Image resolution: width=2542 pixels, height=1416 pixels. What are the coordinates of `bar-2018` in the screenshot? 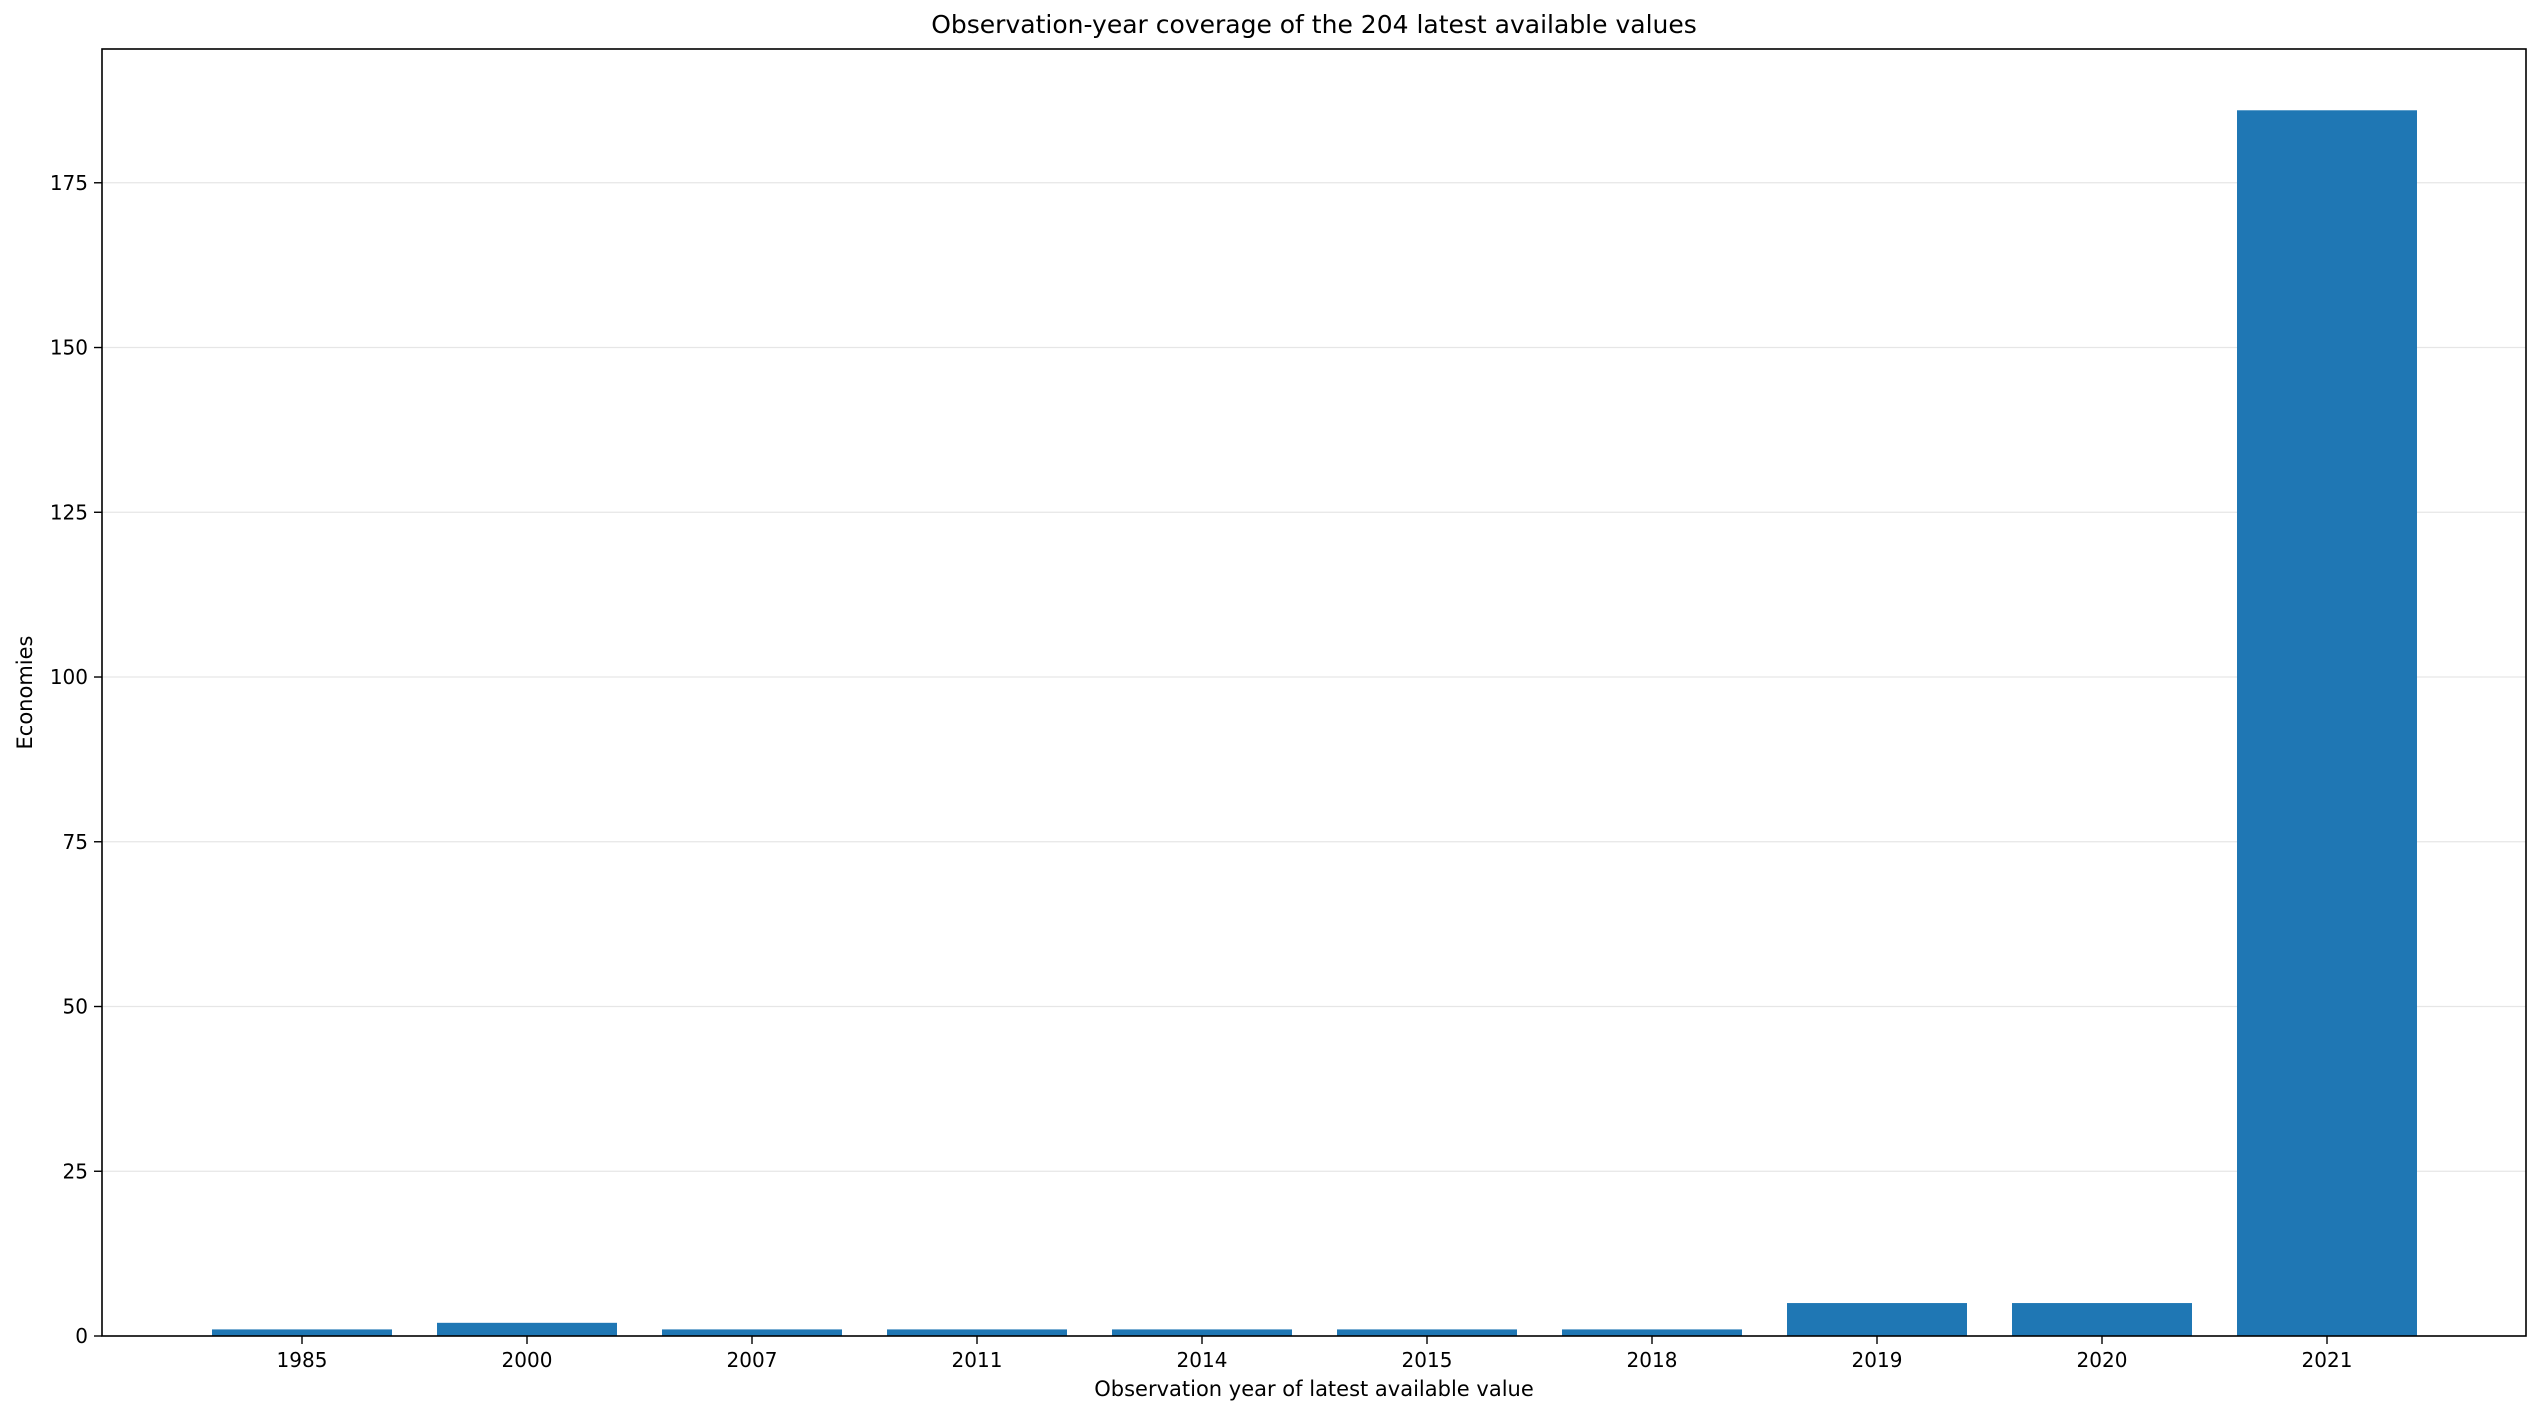 It's located at (1652, 1332).